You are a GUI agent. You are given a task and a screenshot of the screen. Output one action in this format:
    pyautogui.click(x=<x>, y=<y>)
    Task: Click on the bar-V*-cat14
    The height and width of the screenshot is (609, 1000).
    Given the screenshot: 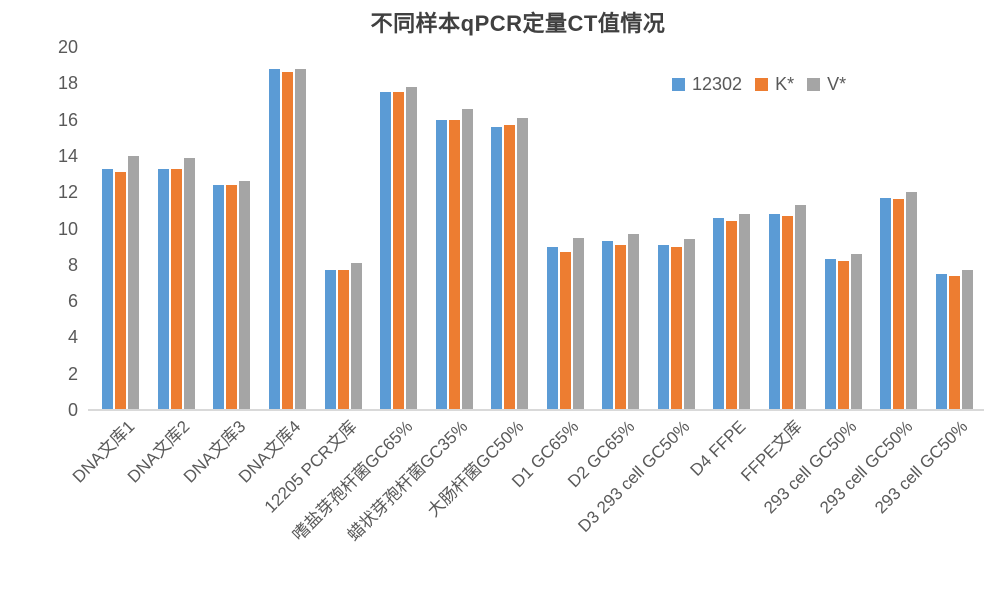 What is the action you would take?
    pyautogui.click(x=856, y=331)
    